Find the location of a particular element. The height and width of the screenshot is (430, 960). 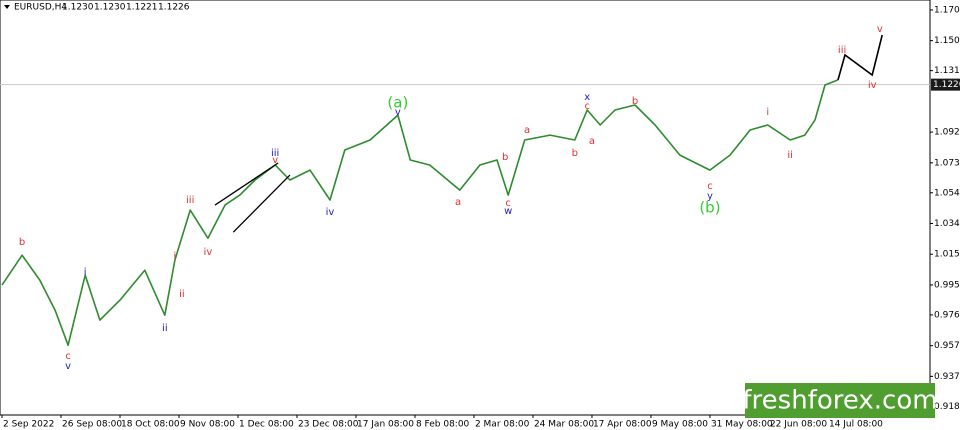

last-price-box is located at coordinates (945, 84).